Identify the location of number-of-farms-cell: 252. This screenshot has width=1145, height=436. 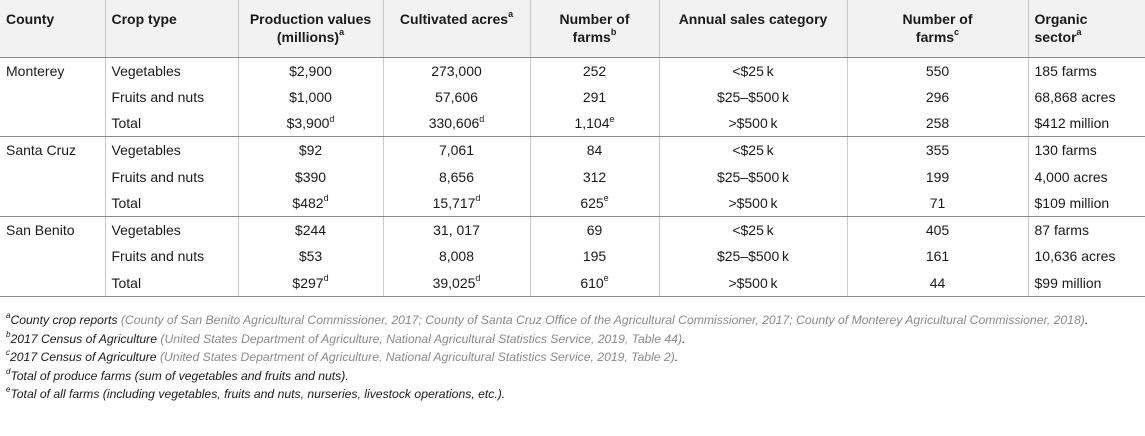
(594, 70).